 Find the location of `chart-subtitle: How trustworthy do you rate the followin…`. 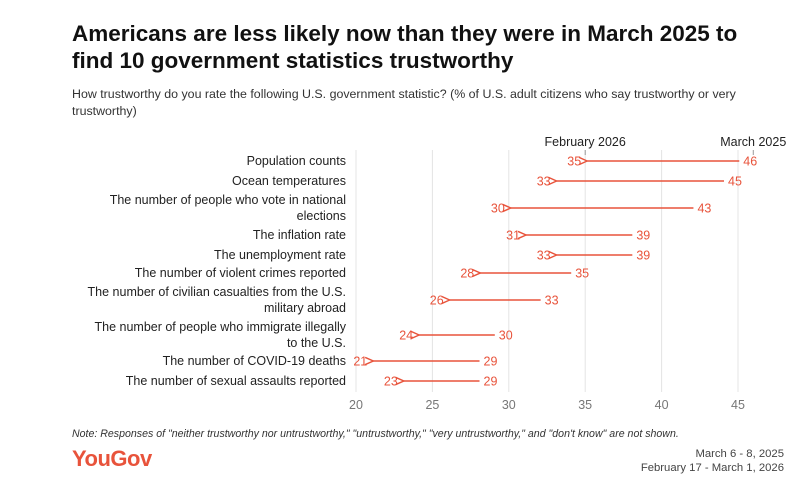

chart-subtitle: How trustworthy do you rate the followin… is located at coordinates (404, 102).